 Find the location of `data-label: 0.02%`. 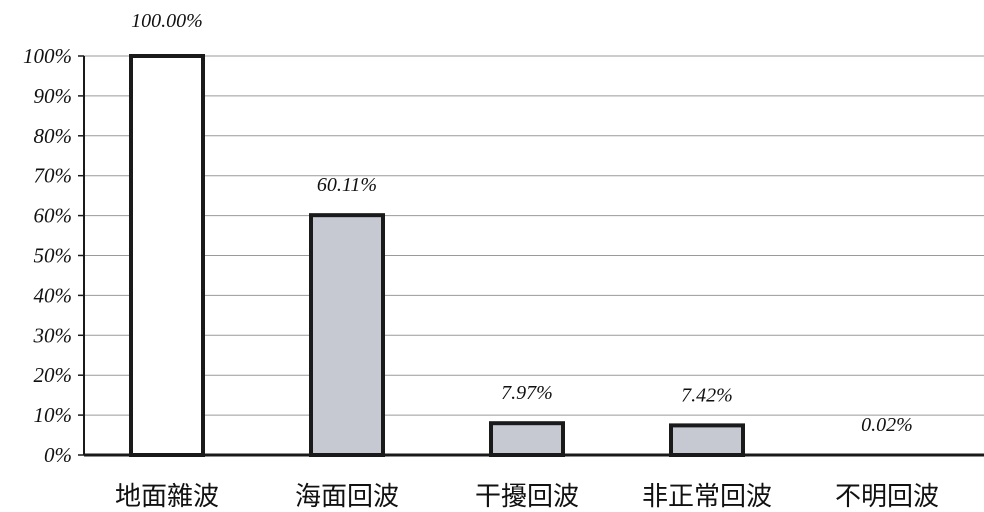

data-label: 0.02% is located at coordinates (887, 425).